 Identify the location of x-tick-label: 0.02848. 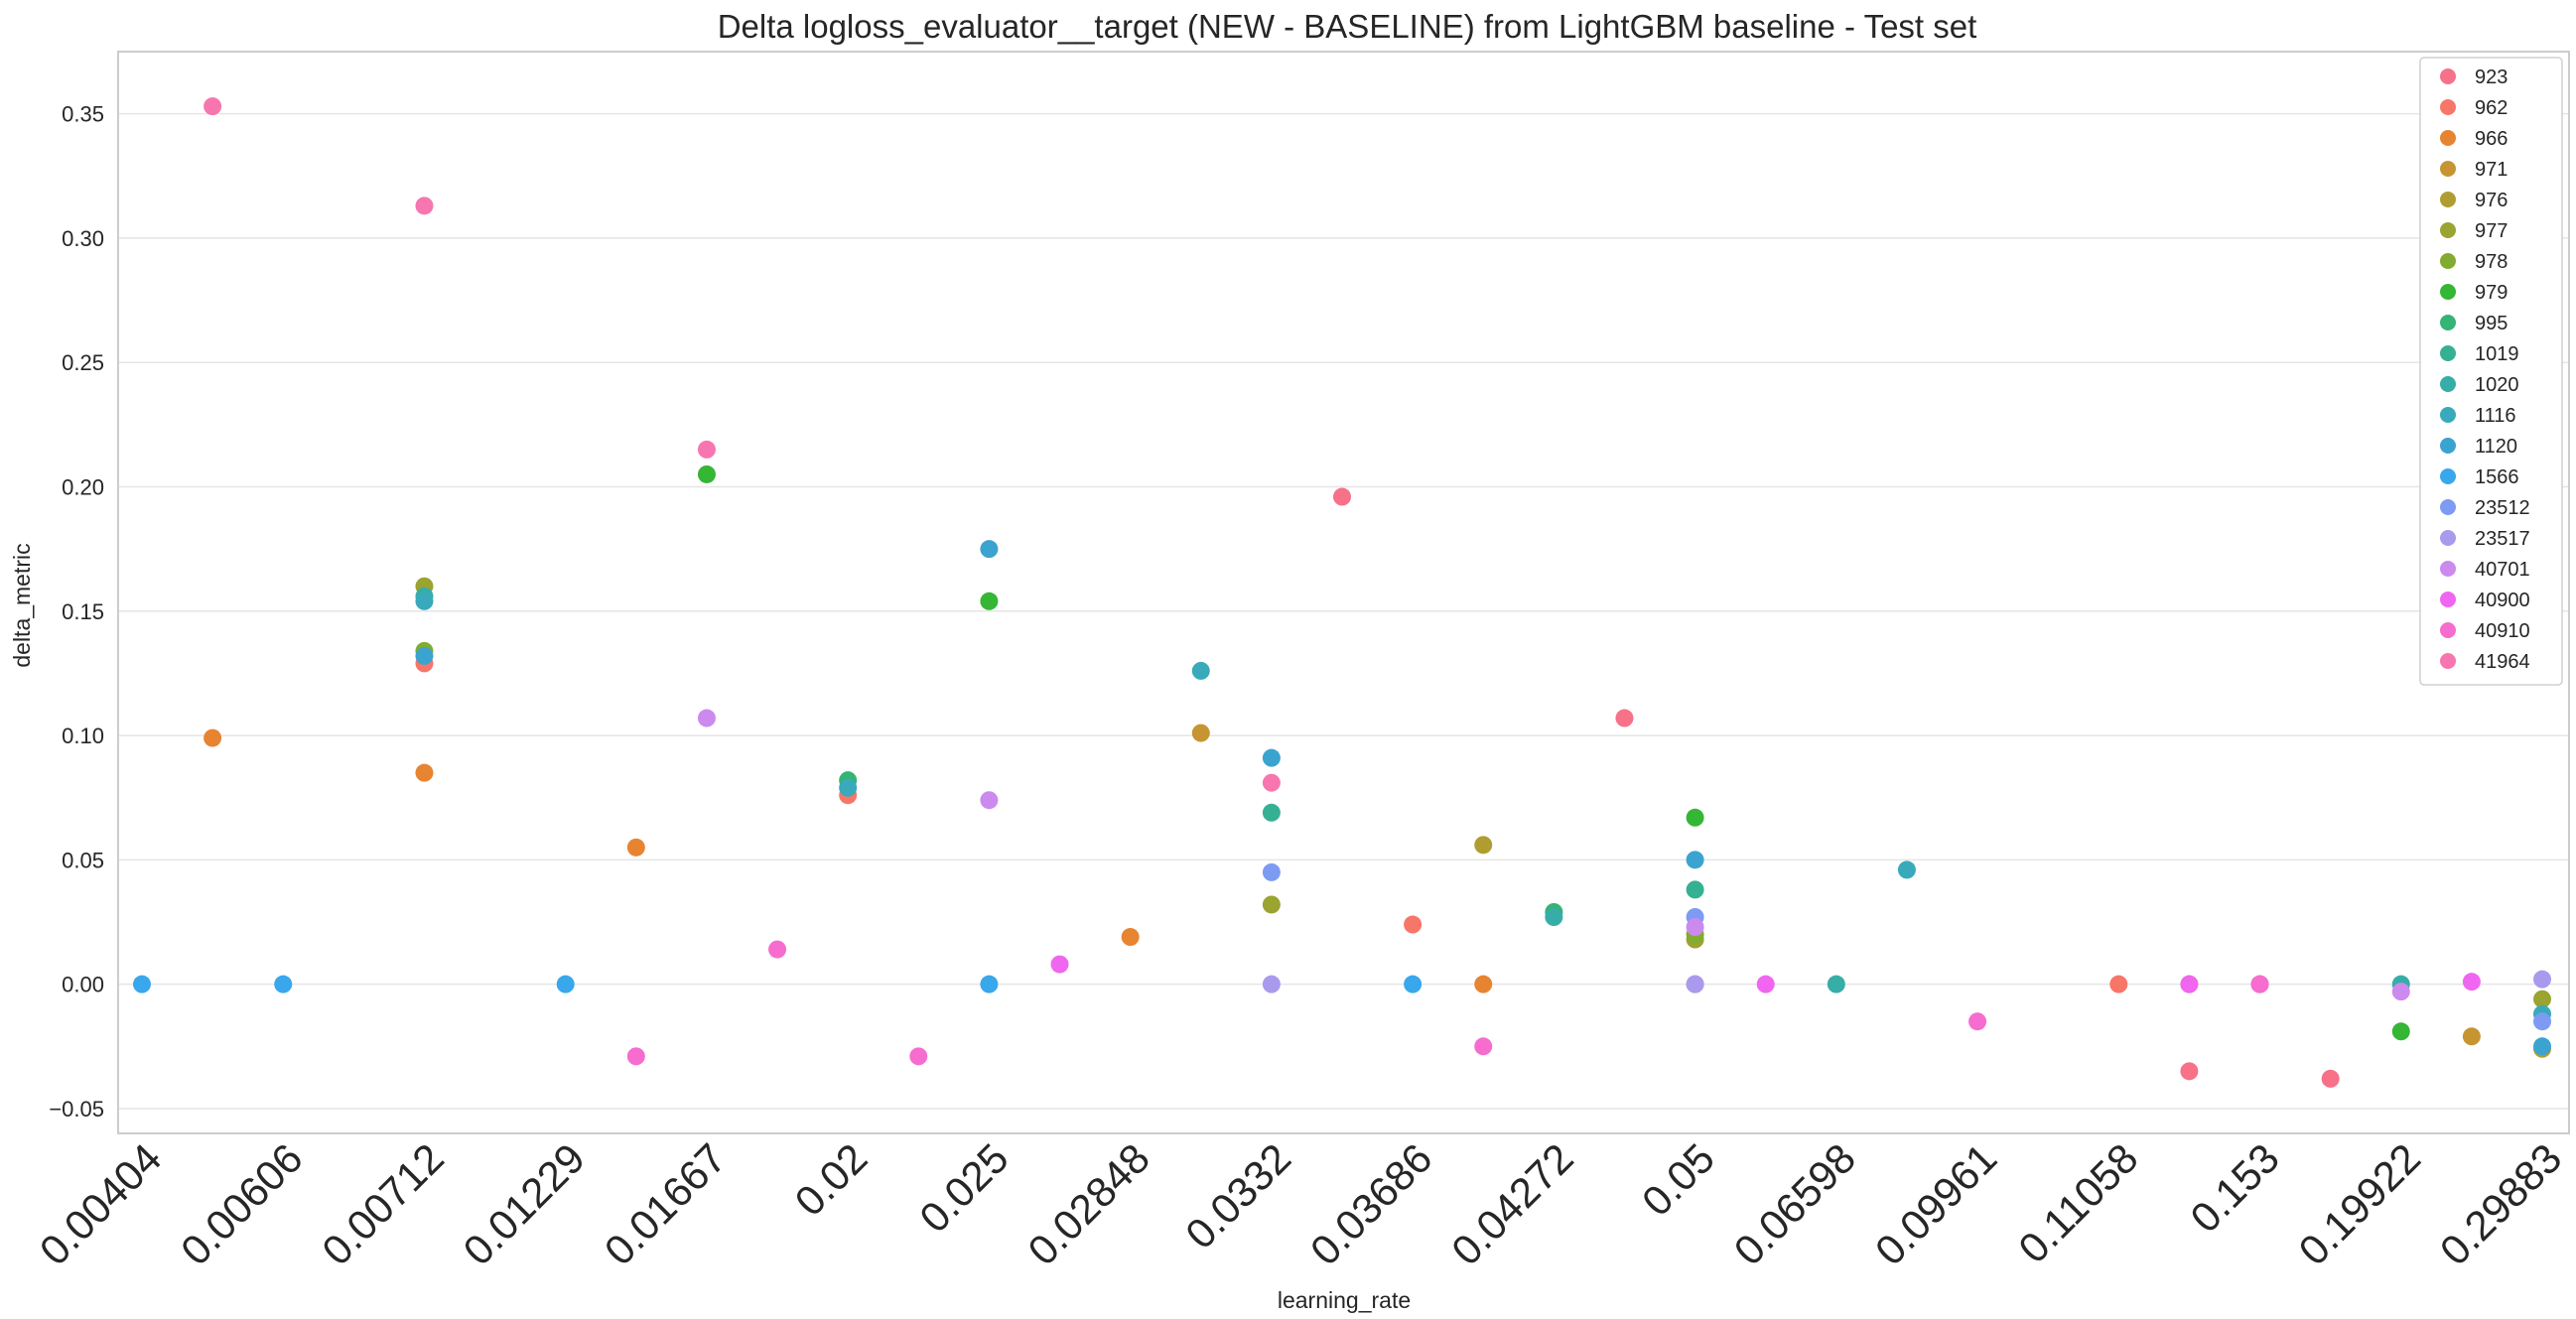
(1088, 1204).